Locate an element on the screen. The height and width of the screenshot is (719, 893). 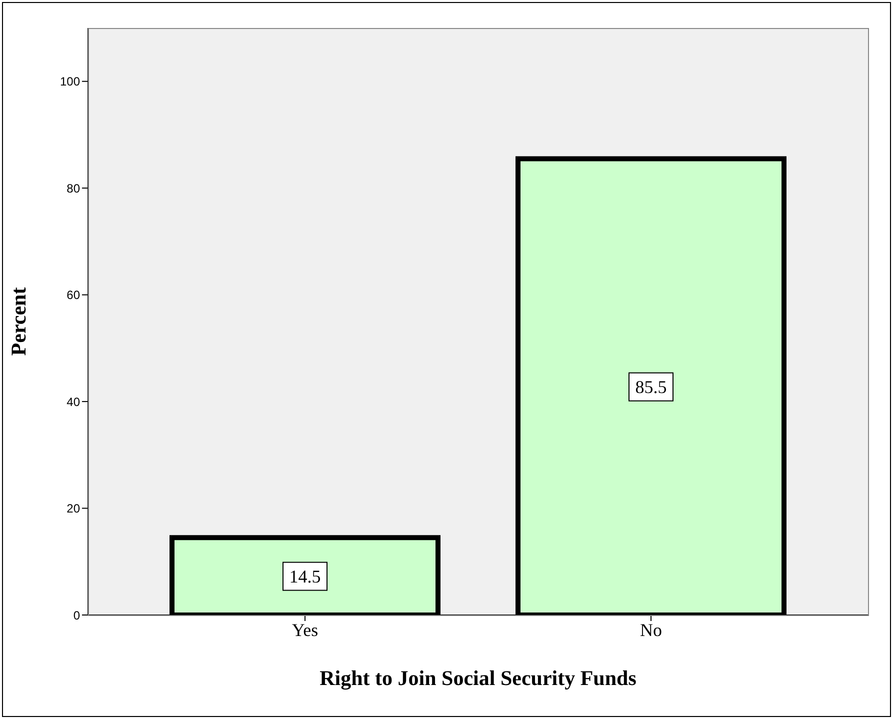
x-tick-label: Yes is located at coordinates (305, 630).